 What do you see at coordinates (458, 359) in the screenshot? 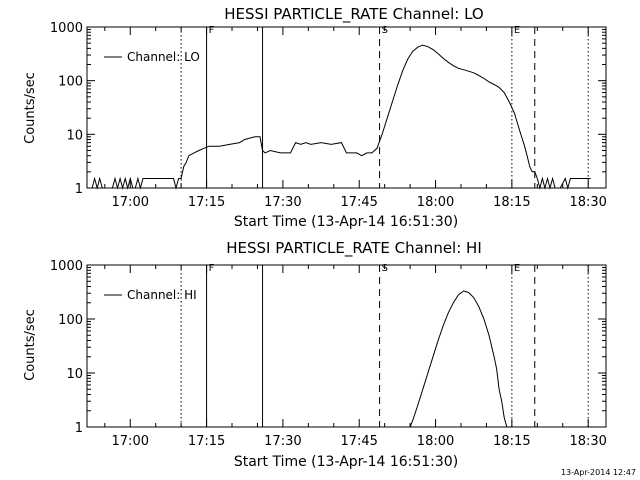
I see `series-line-hi` at bounding box center [458, 359].